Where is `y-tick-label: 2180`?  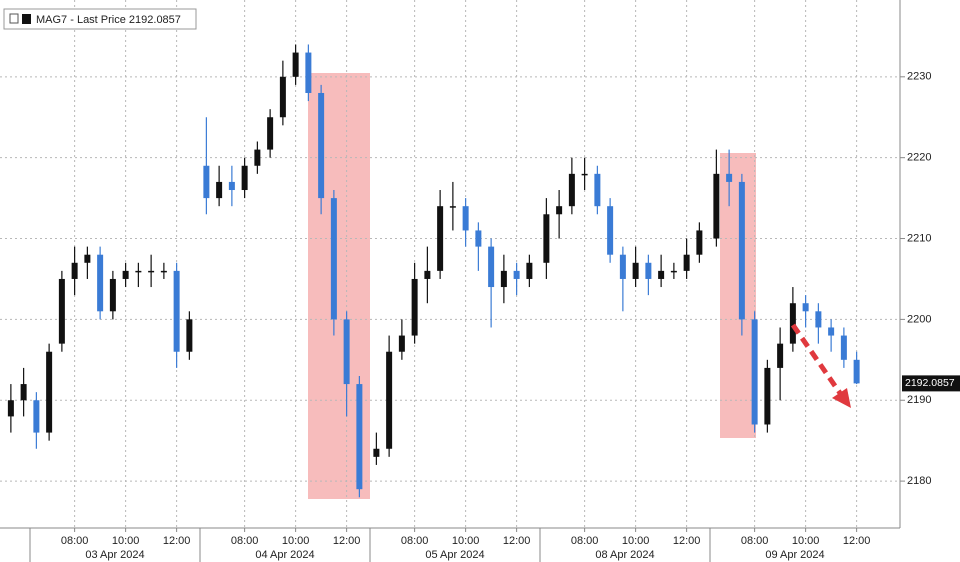 y-tick-label: 2180 is located at coordinates (919, 481).